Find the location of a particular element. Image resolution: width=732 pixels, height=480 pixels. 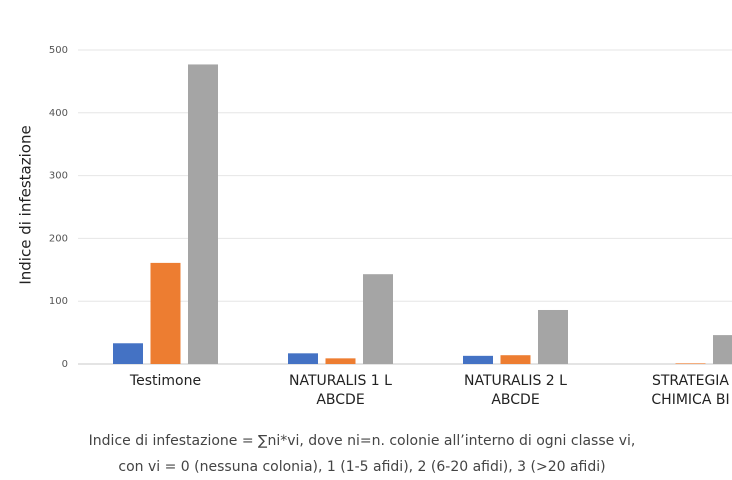

x-tick-label: CHIMICA BI is located at coordinates (690, 400).